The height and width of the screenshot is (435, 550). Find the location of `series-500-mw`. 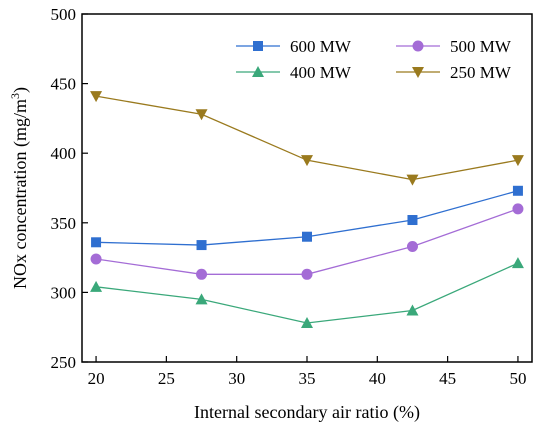

series-500-mw is located at coordinates (307, 241).